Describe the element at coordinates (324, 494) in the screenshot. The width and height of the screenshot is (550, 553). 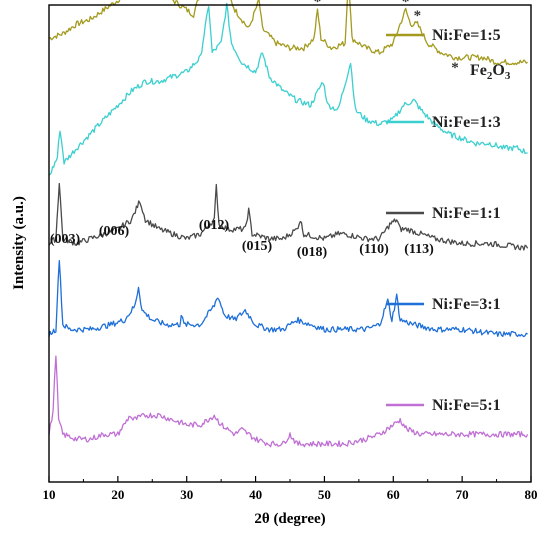
I see `x-tick-label-4: 50` at that location.